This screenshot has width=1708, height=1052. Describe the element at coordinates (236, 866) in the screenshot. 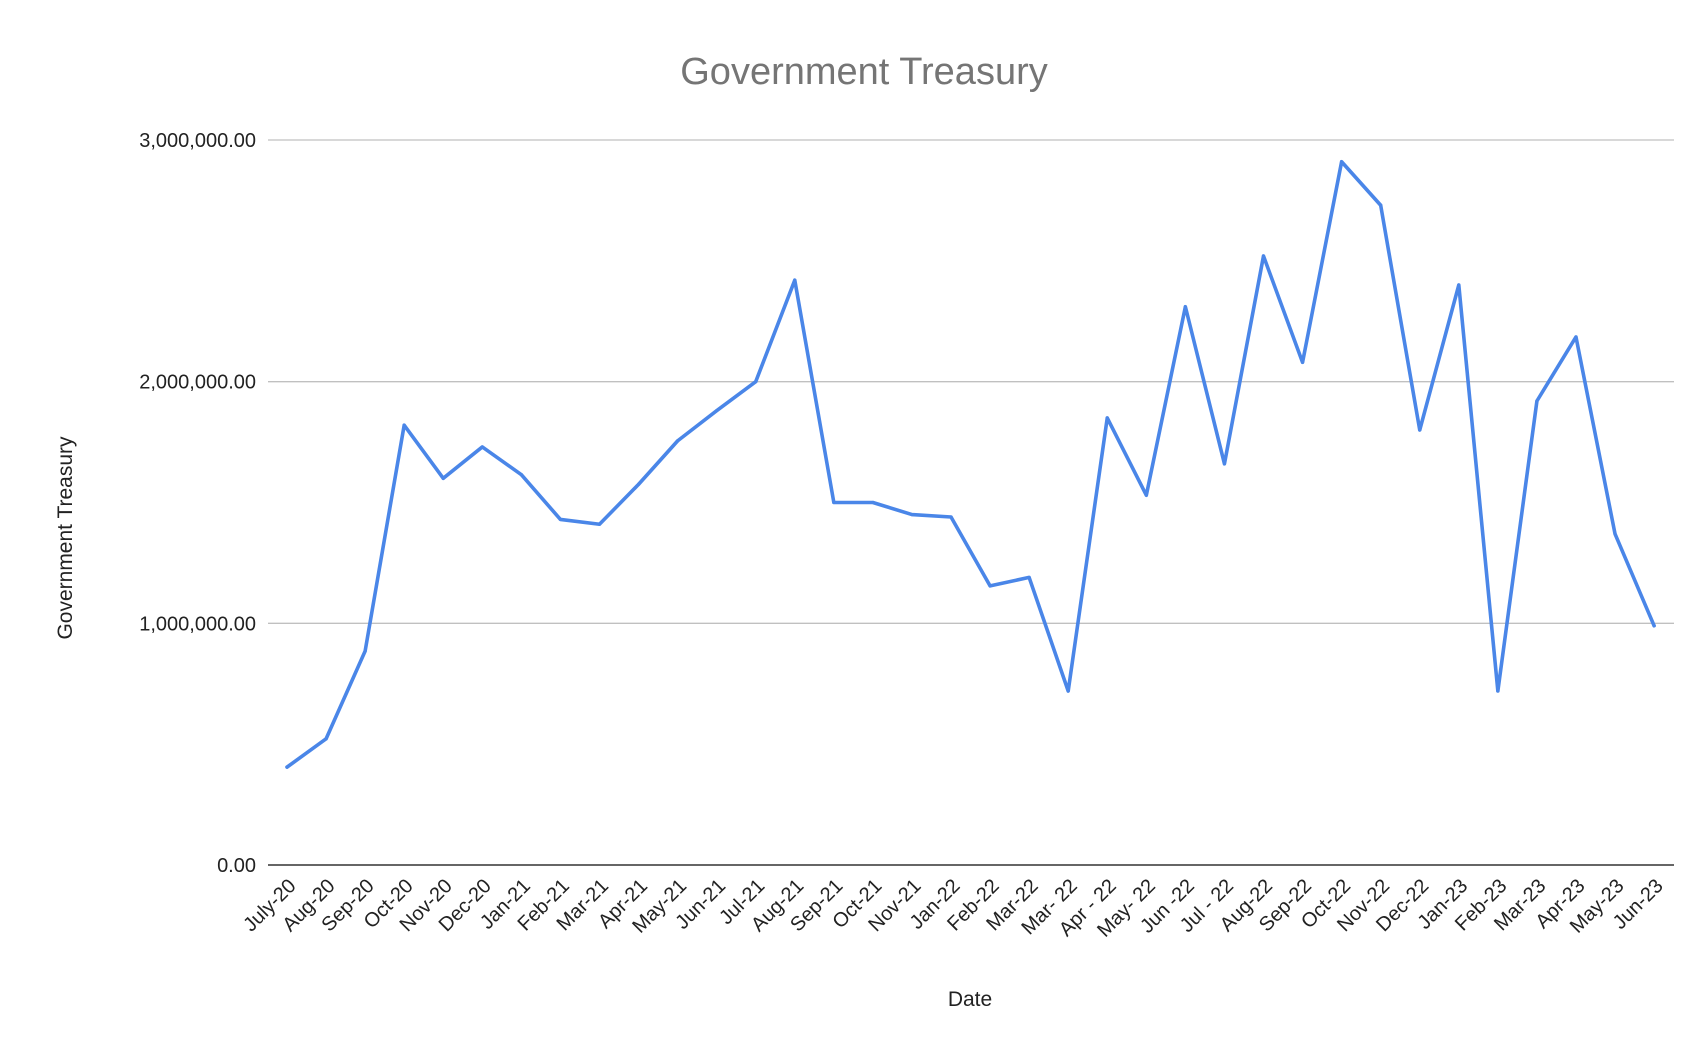

I see `y-tick-label: 0.00` at that location.